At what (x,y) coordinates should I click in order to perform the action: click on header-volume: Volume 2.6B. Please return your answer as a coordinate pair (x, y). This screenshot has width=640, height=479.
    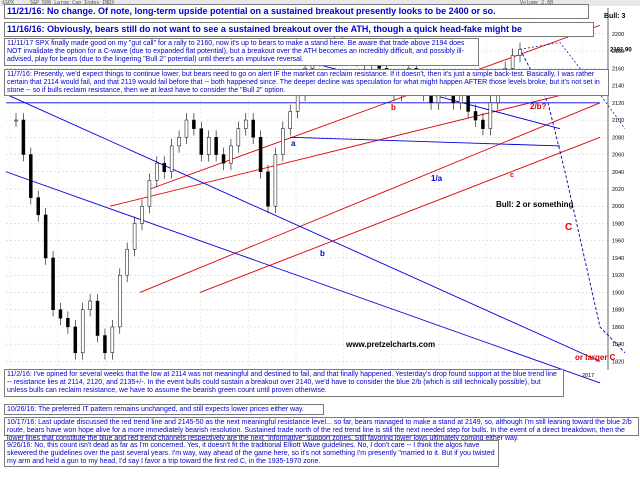
    Looking at the image, I should click on (537, 3).